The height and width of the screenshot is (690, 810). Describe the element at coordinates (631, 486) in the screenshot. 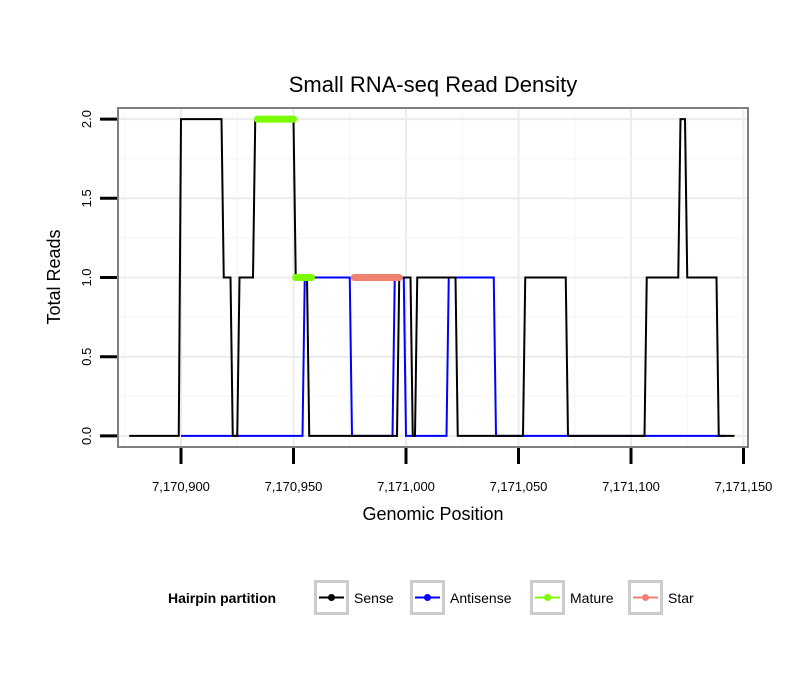

I see `x-tick-label: 7,171,100` at that location.